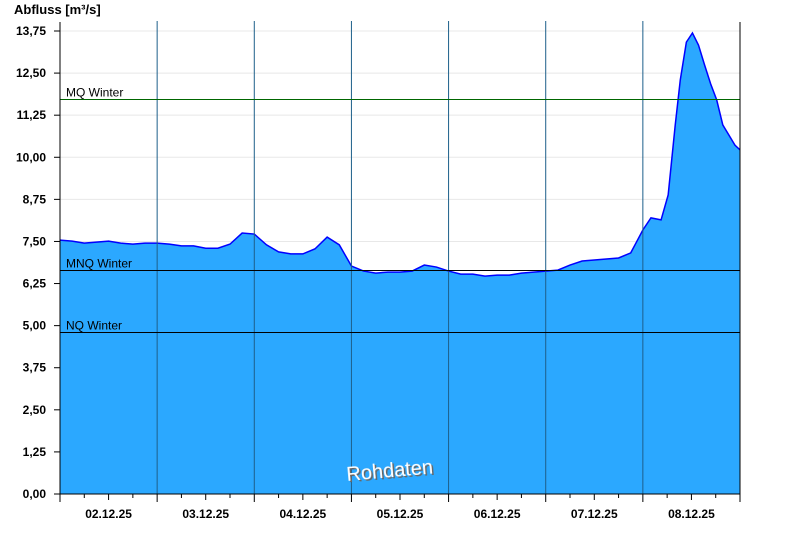 This screenshot has width=800, height=550. What do you see at coordinates (108, 514) in the screenshot?
I see `x-tick-label: 02.12.25` at bounding box center [108, 514].